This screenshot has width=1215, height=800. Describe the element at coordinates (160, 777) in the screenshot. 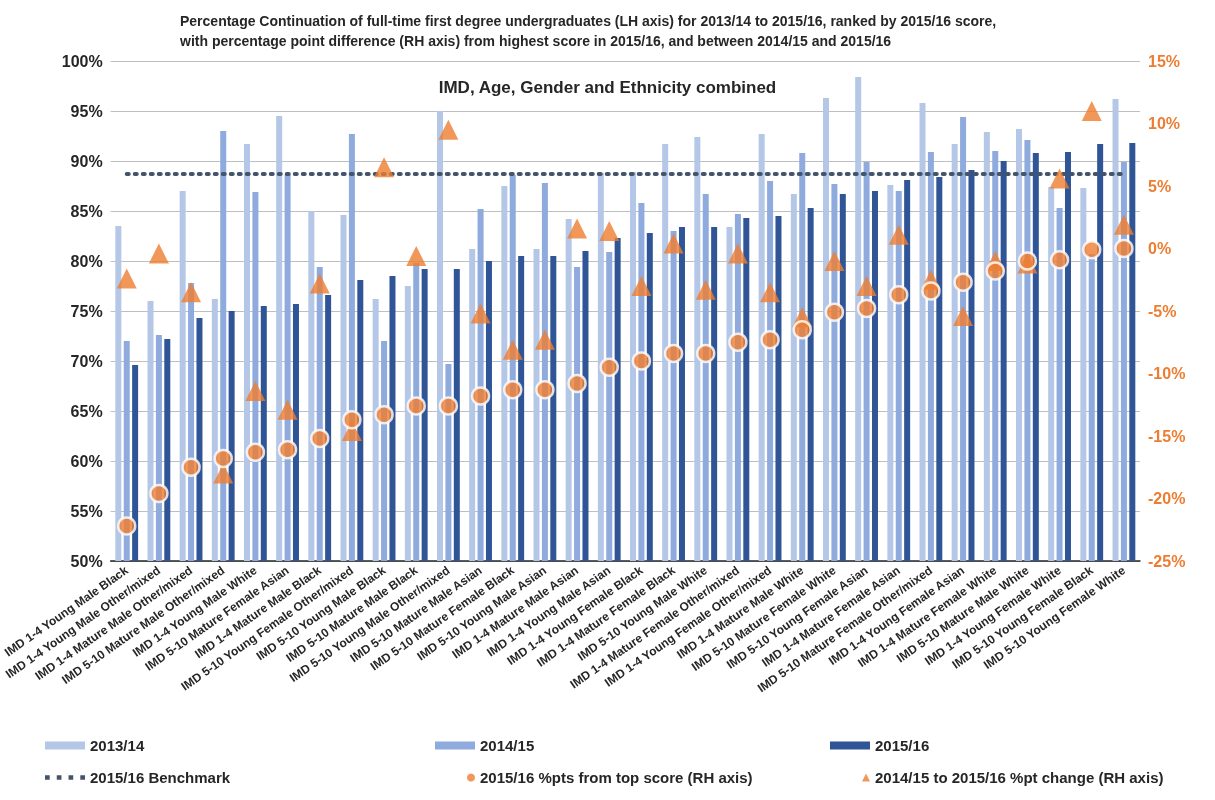

I see `legend-label: 2015/16 Benchmark` at that location.